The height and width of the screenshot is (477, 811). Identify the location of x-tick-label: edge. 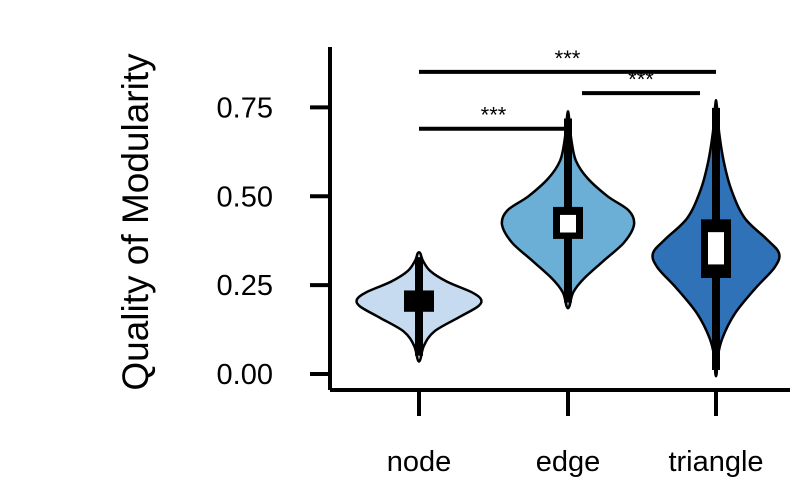
(568, 461).